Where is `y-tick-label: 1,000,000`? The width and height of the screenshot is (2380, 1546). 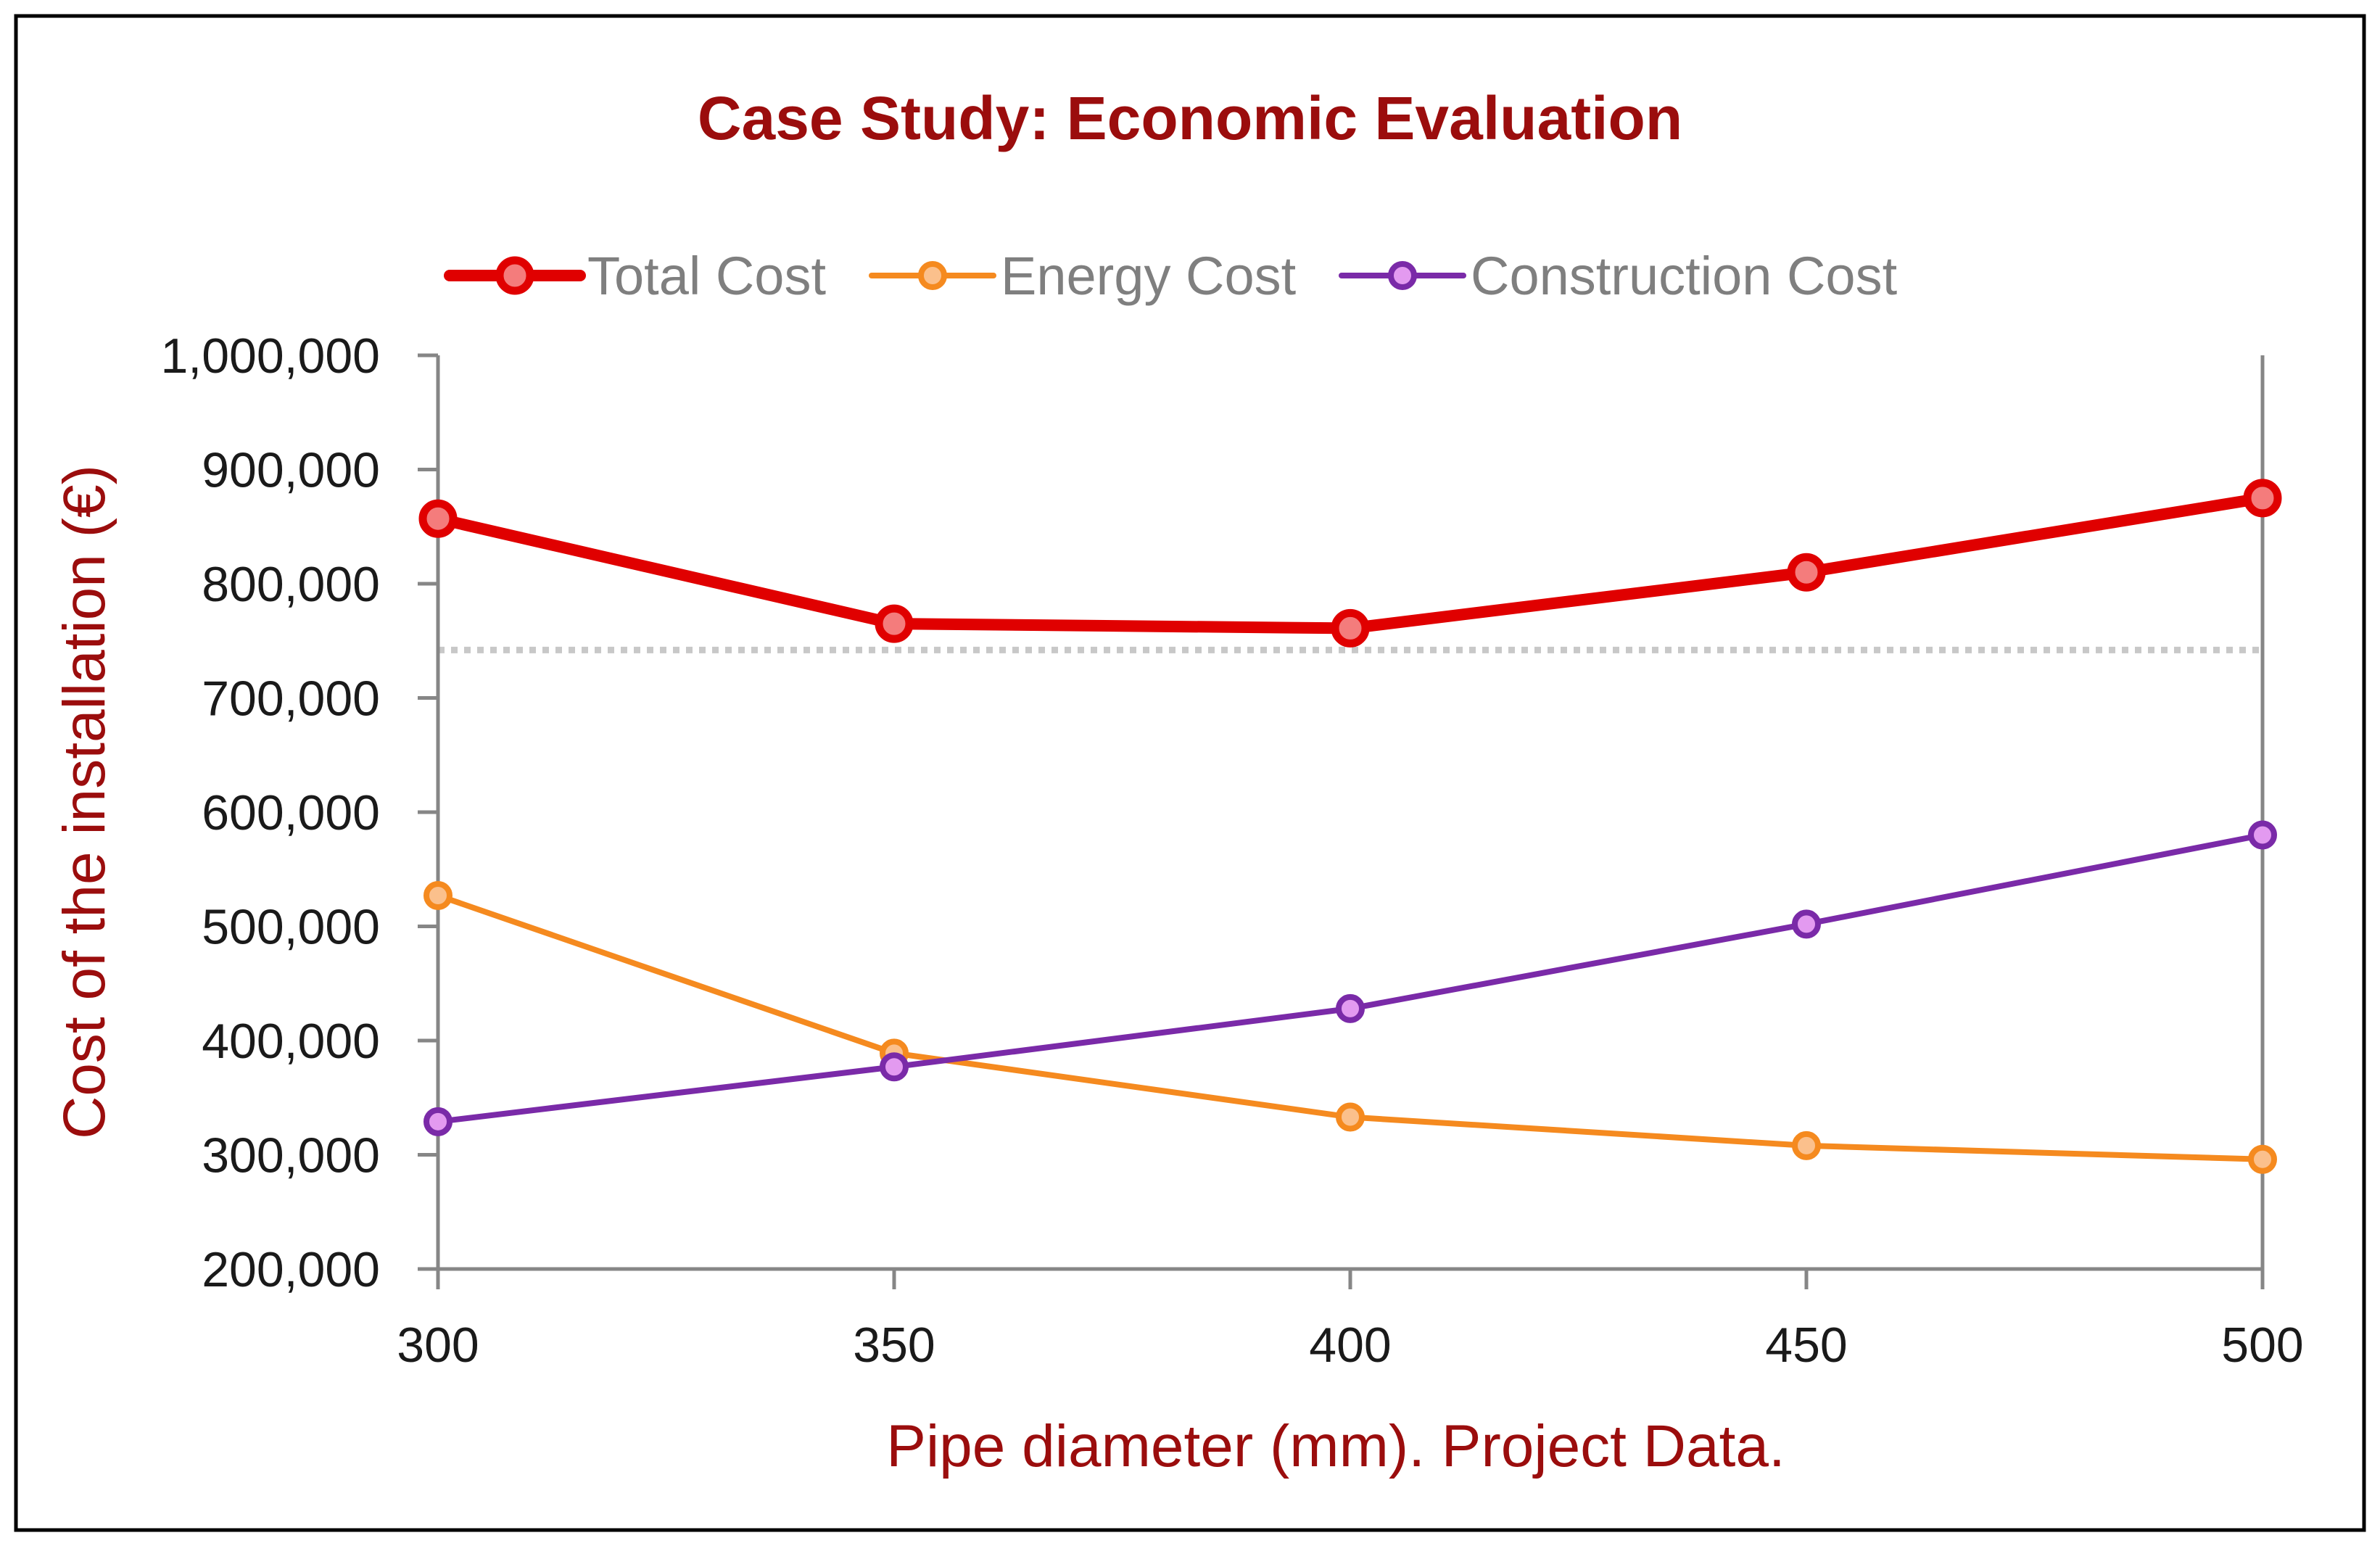 y-tick-label: 1,000,000 is located at coordinates (270, 356).